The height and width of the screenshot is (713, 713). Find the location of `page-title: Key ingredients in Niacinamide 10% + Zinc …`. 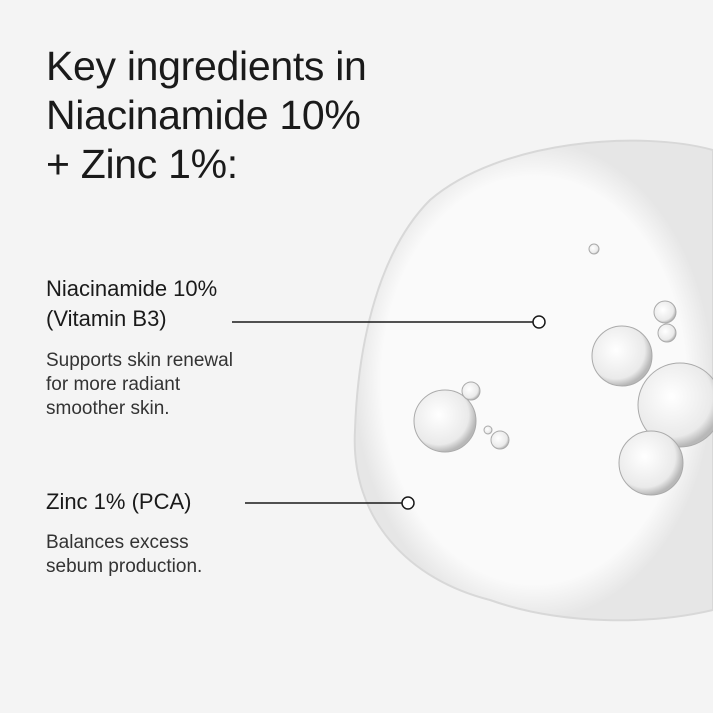

page-title: Key ingredients in Niacinamide 10% + Zinc … is located at coordinates (206, 115).